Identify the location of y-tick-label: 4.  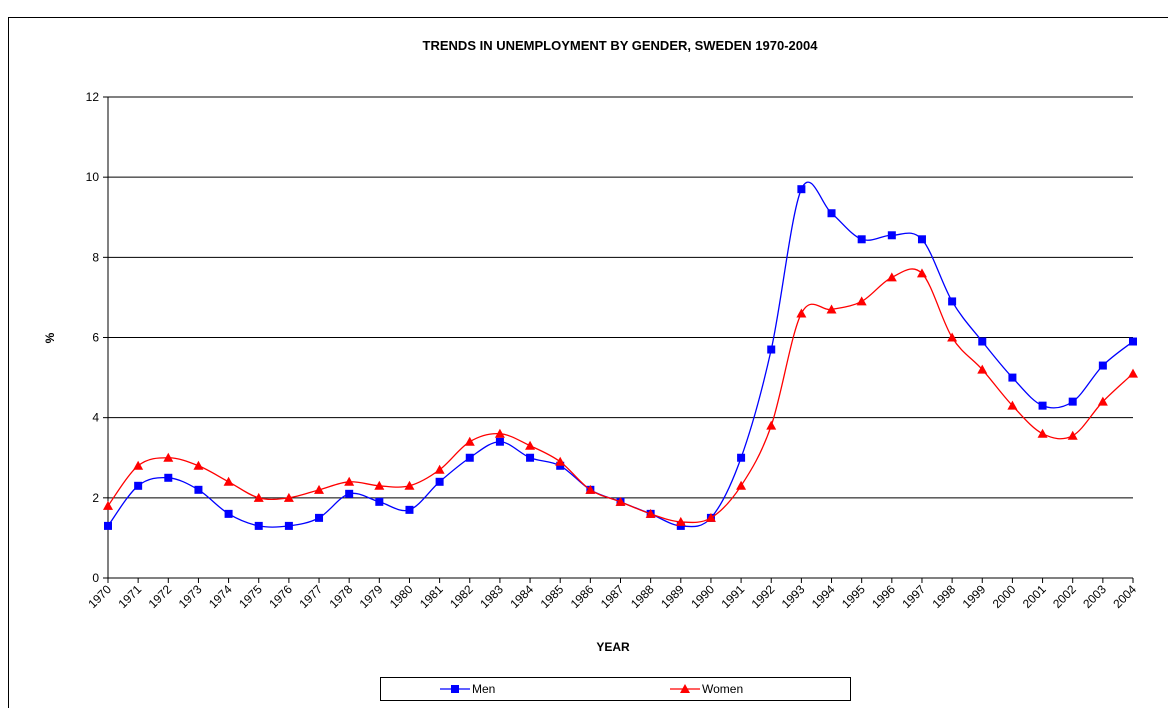
(95, 418).